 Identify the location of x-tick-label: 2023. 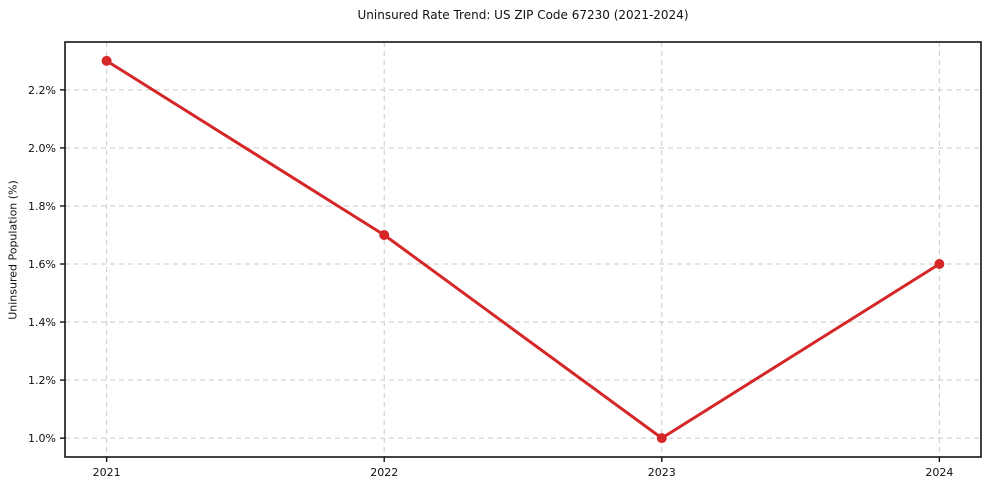
(662, 472).